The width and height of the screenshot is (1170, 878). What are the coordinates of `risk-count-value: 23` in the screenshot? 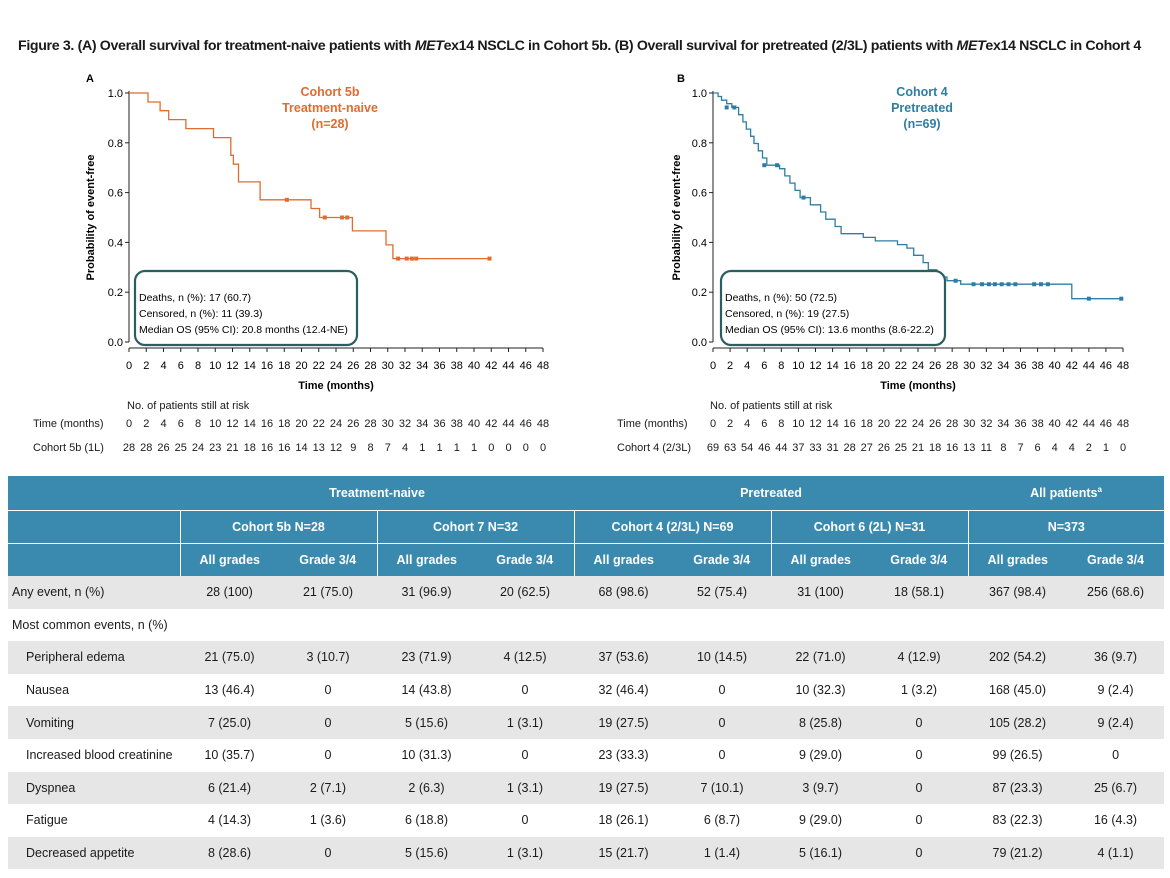 It's located at (215, 448).